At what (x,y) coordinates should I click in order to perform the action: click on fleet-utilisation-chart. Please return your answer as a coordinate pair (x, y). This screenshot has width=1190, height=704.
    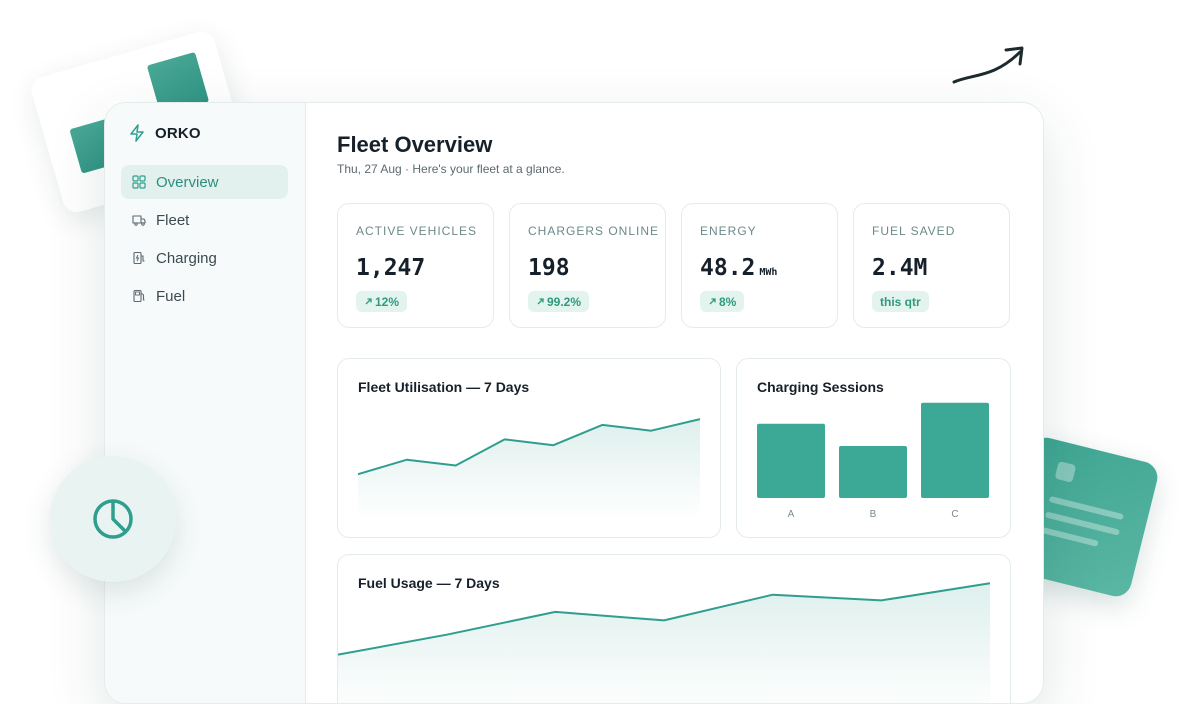
    Looking at the image, I should click on (529, 468).